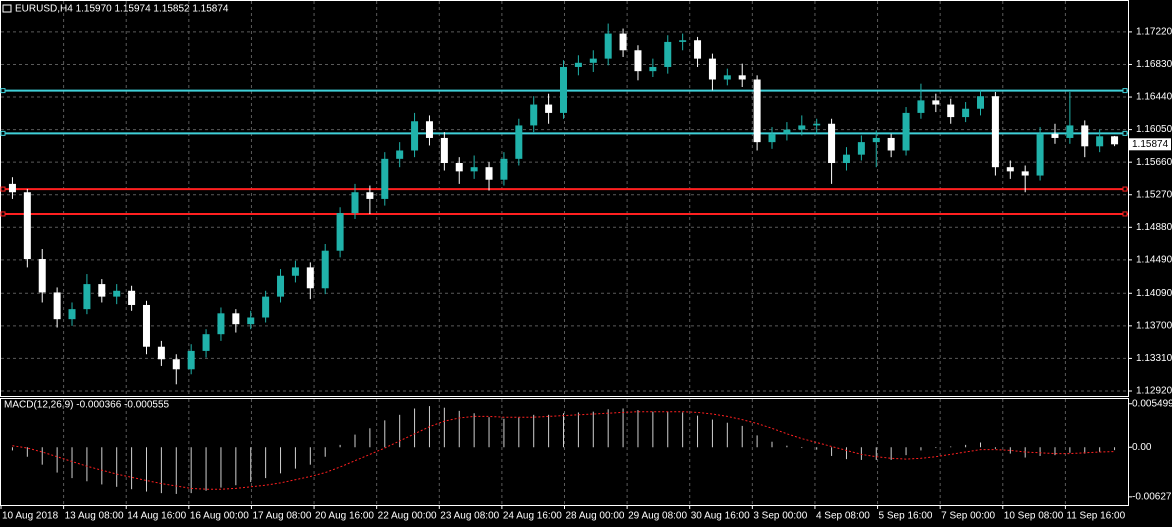 The width and height of the screenshot is (1172, 527). I want to click on price-label-box, so click(1150, 144).